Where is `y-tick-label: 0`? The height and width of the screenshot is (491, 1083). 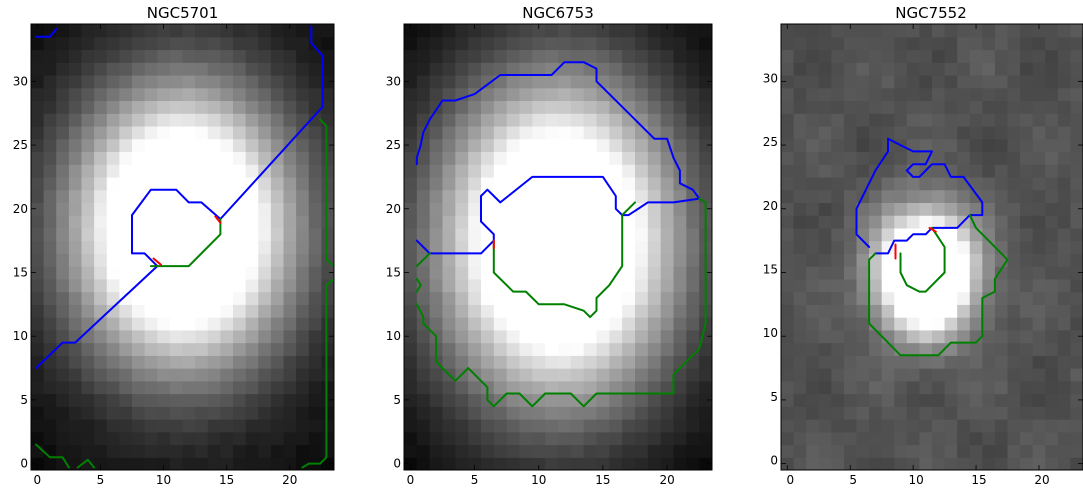
y-tick-label: 0 is located at coordinates (774, 461).